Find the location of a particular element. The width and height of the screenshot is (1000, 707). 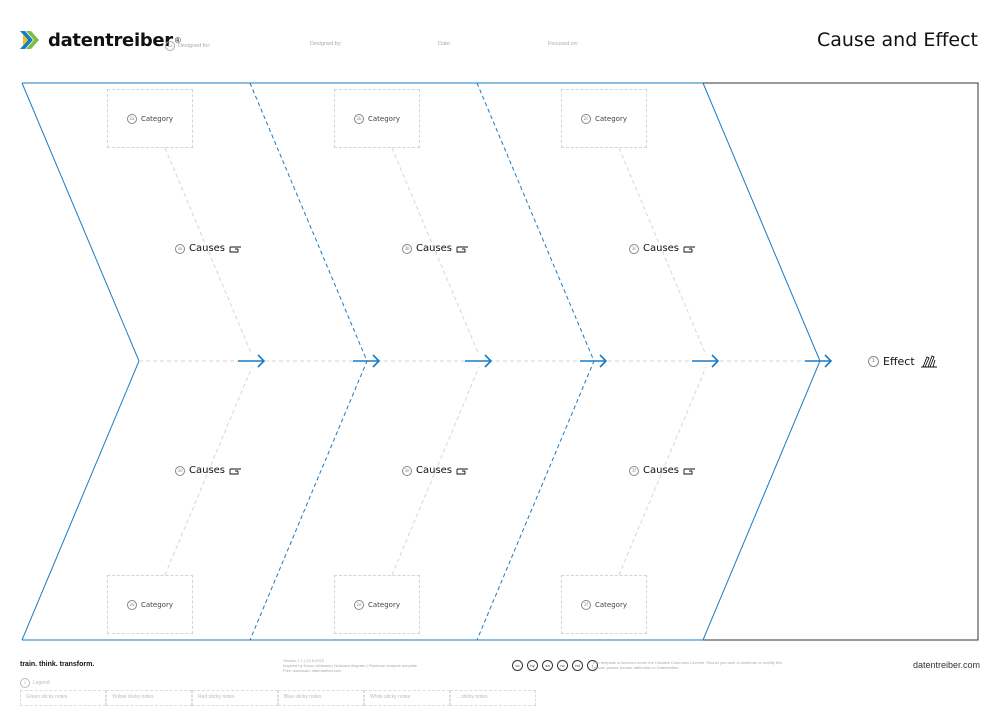

legend-number-badge: 0 is located at coordinates (25, 683).